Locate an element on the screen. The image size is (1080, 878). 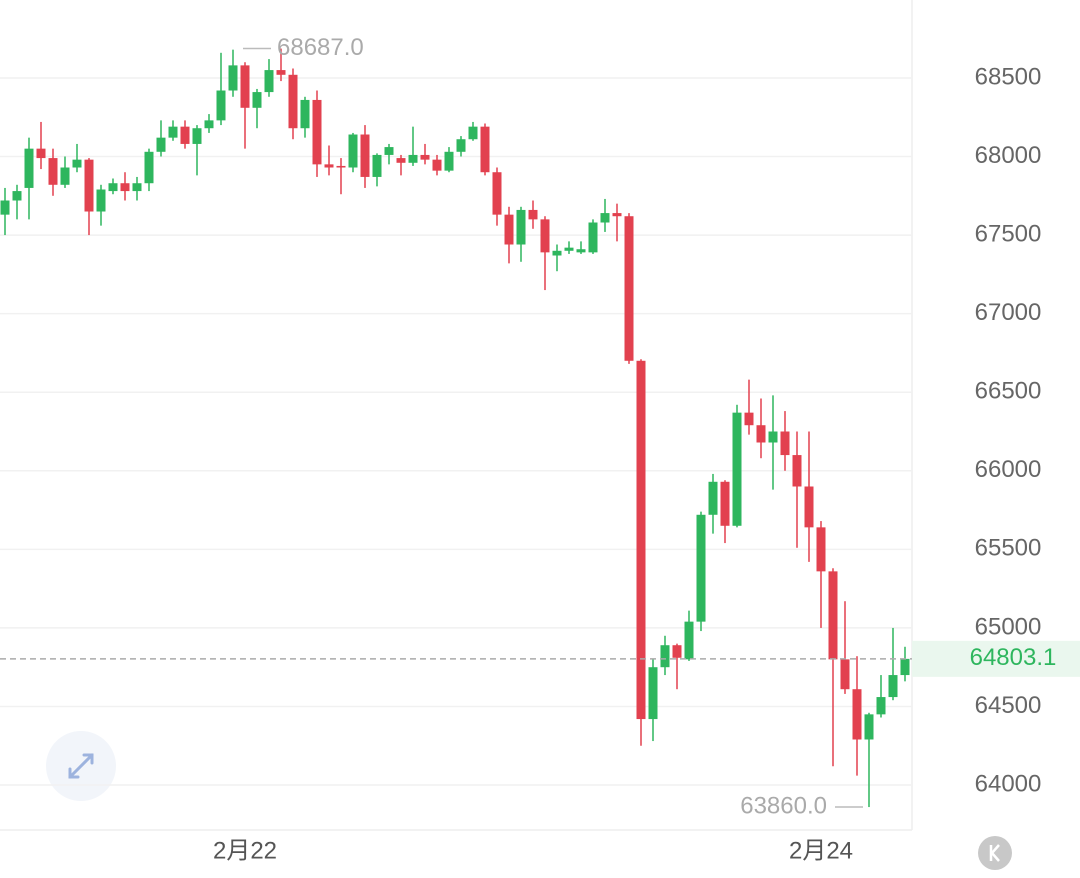
expand-icon is located at coordinates (81, 766).